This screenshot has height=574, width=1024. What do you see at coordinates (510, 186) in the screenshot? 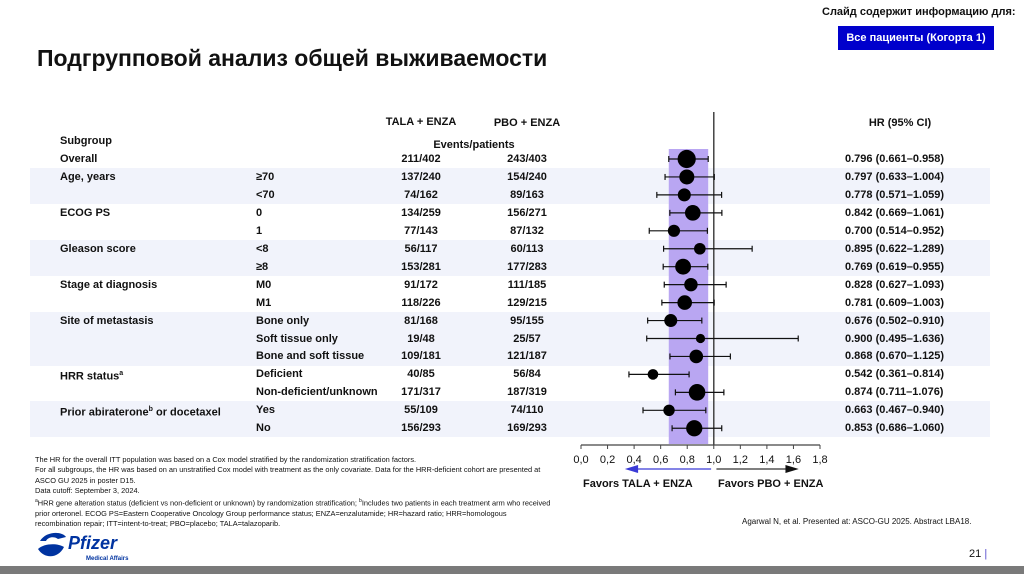
I see `row-band-age` at bounding box center [510, 186].